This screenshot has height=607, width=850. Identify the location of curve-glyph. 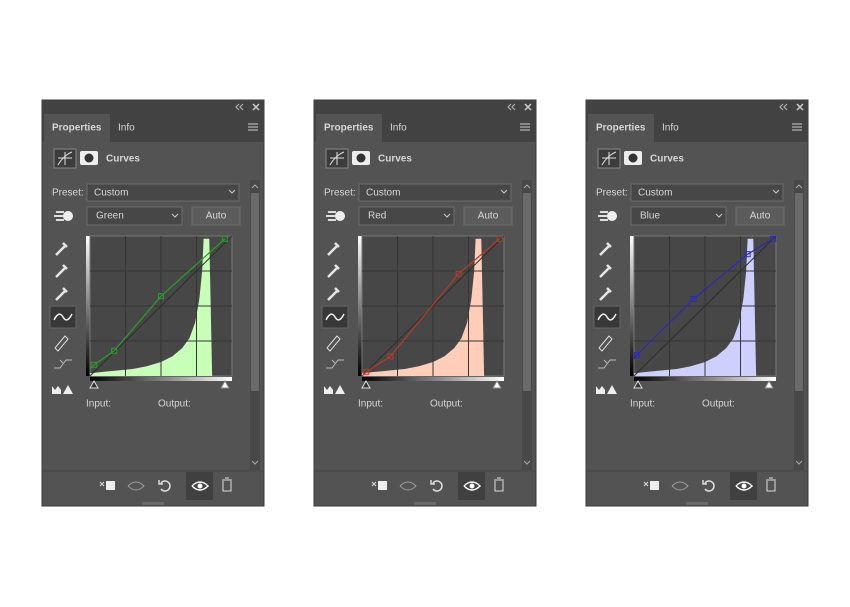
(65, 158).